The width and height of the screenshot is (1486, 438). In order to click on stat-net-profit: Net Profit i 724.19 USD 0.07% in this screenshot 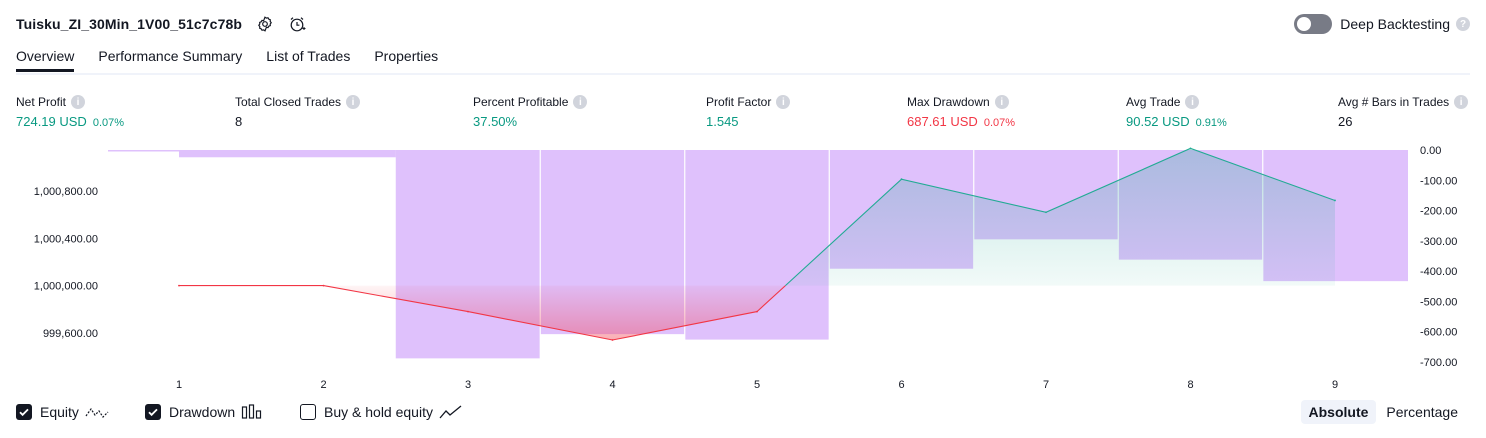, I will do `click(70, 112)`.